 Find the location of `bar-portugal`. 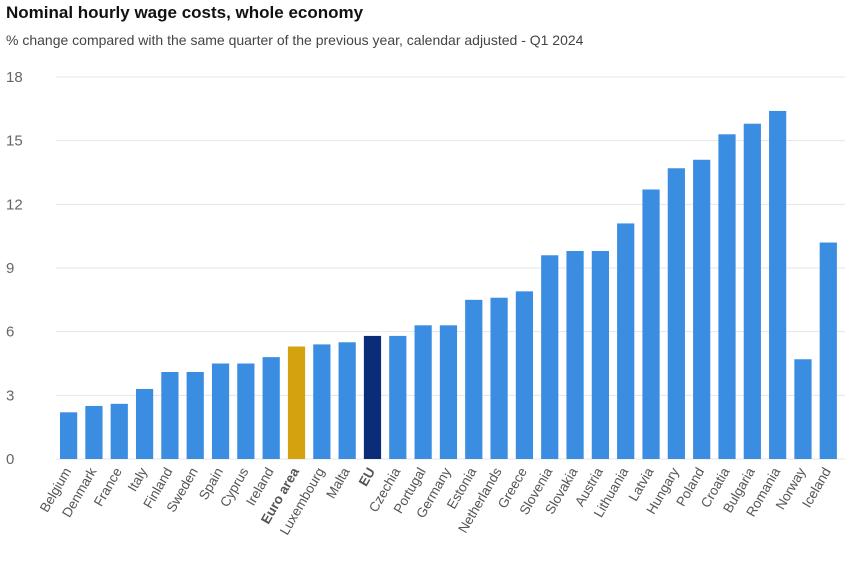

bar-portugal is located at coordinates (423, 392).